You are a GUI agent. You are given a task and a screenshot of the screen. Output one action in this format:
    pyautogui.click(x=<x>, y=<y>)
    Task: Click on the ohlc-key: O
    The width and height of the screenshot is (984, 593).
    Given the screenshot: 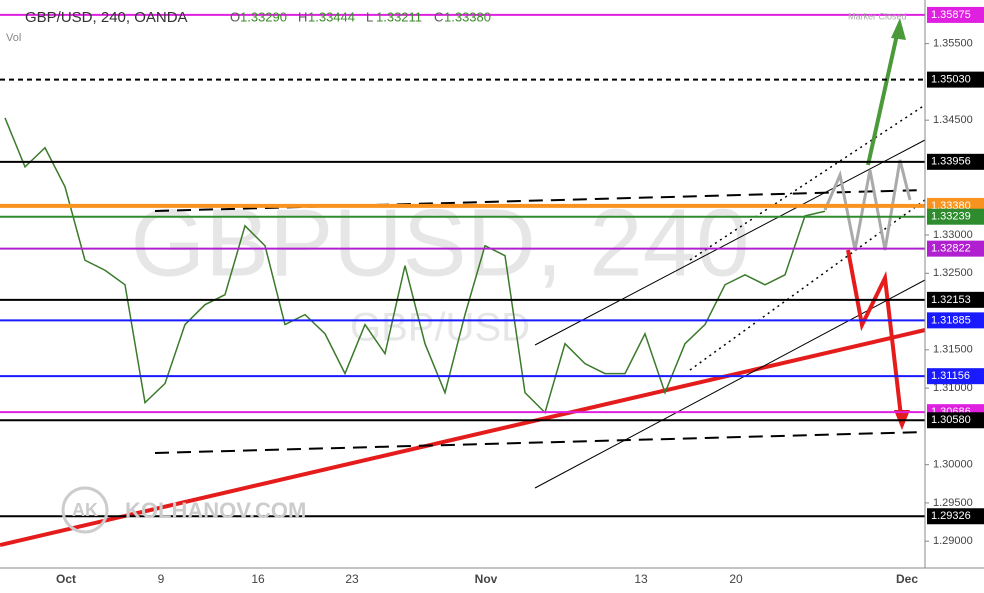 What is the action you would take?
    pyautogui.click(x=235, y=16)
    